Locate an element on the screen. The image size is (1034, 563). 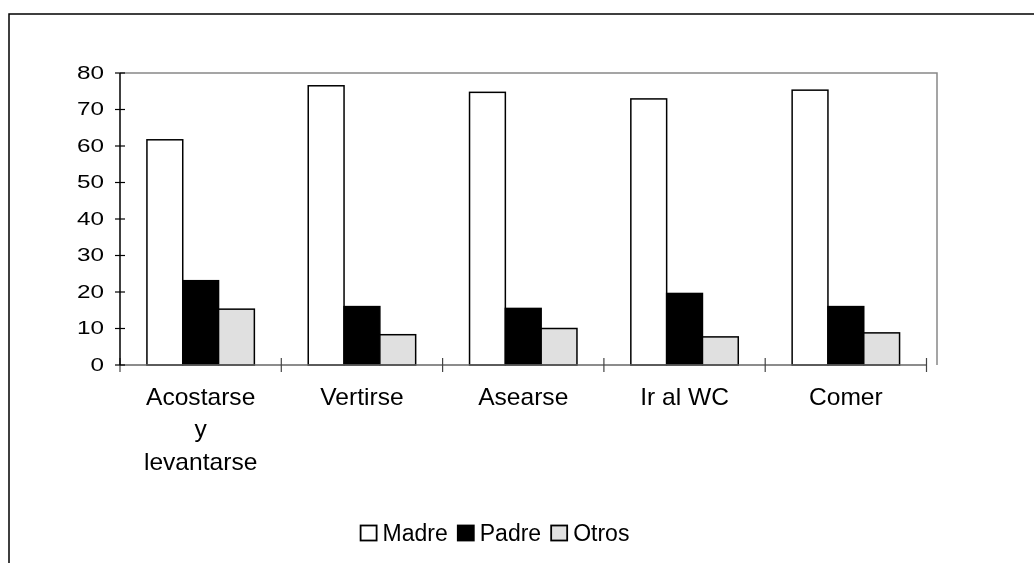
y-tick-label: 20 is located at coordinates (90, 292).